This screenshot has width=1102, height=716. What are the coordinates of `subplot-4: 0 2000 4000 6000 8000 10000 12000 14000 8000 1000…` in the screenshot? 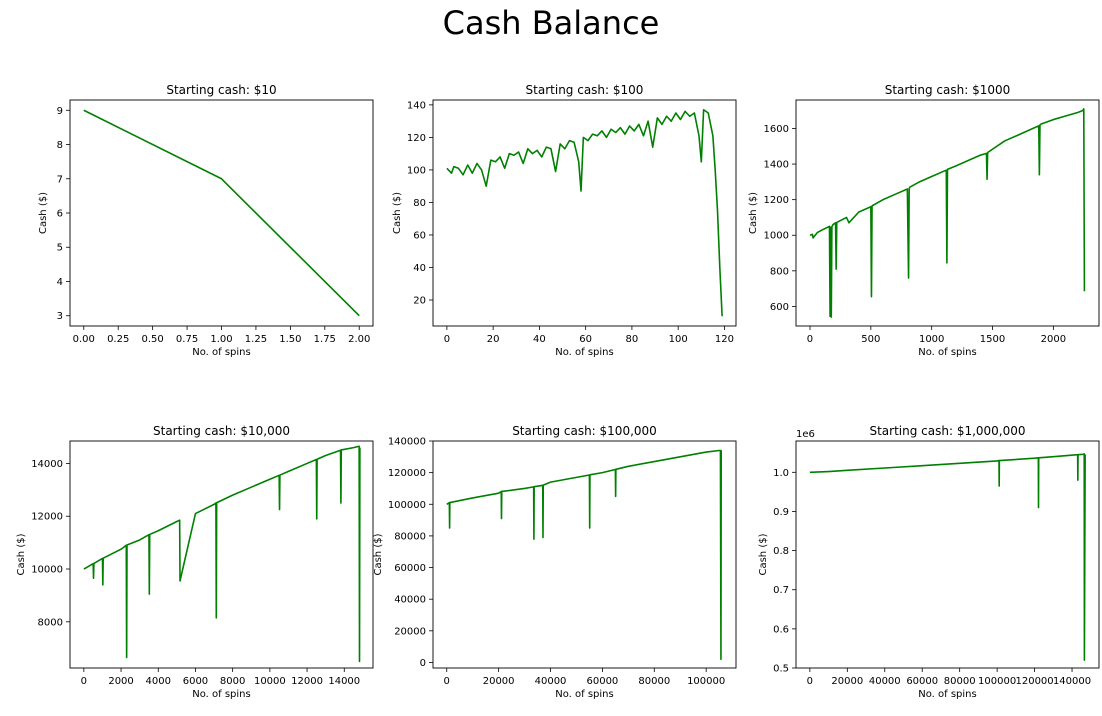 It's located at (195, 562).